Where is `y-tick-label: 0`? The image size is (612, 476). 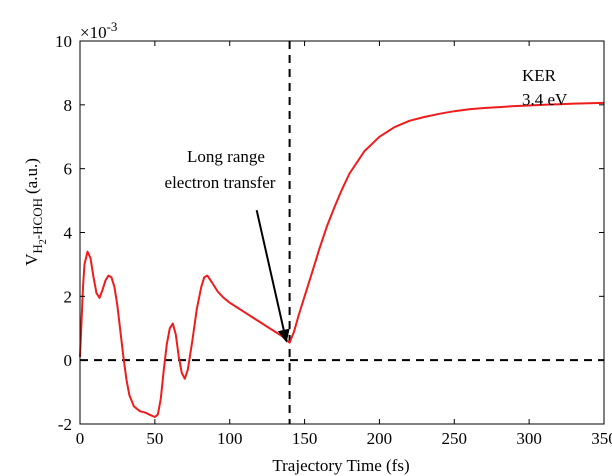 y-tick-label: 0 is located at coordinates (68, 360).